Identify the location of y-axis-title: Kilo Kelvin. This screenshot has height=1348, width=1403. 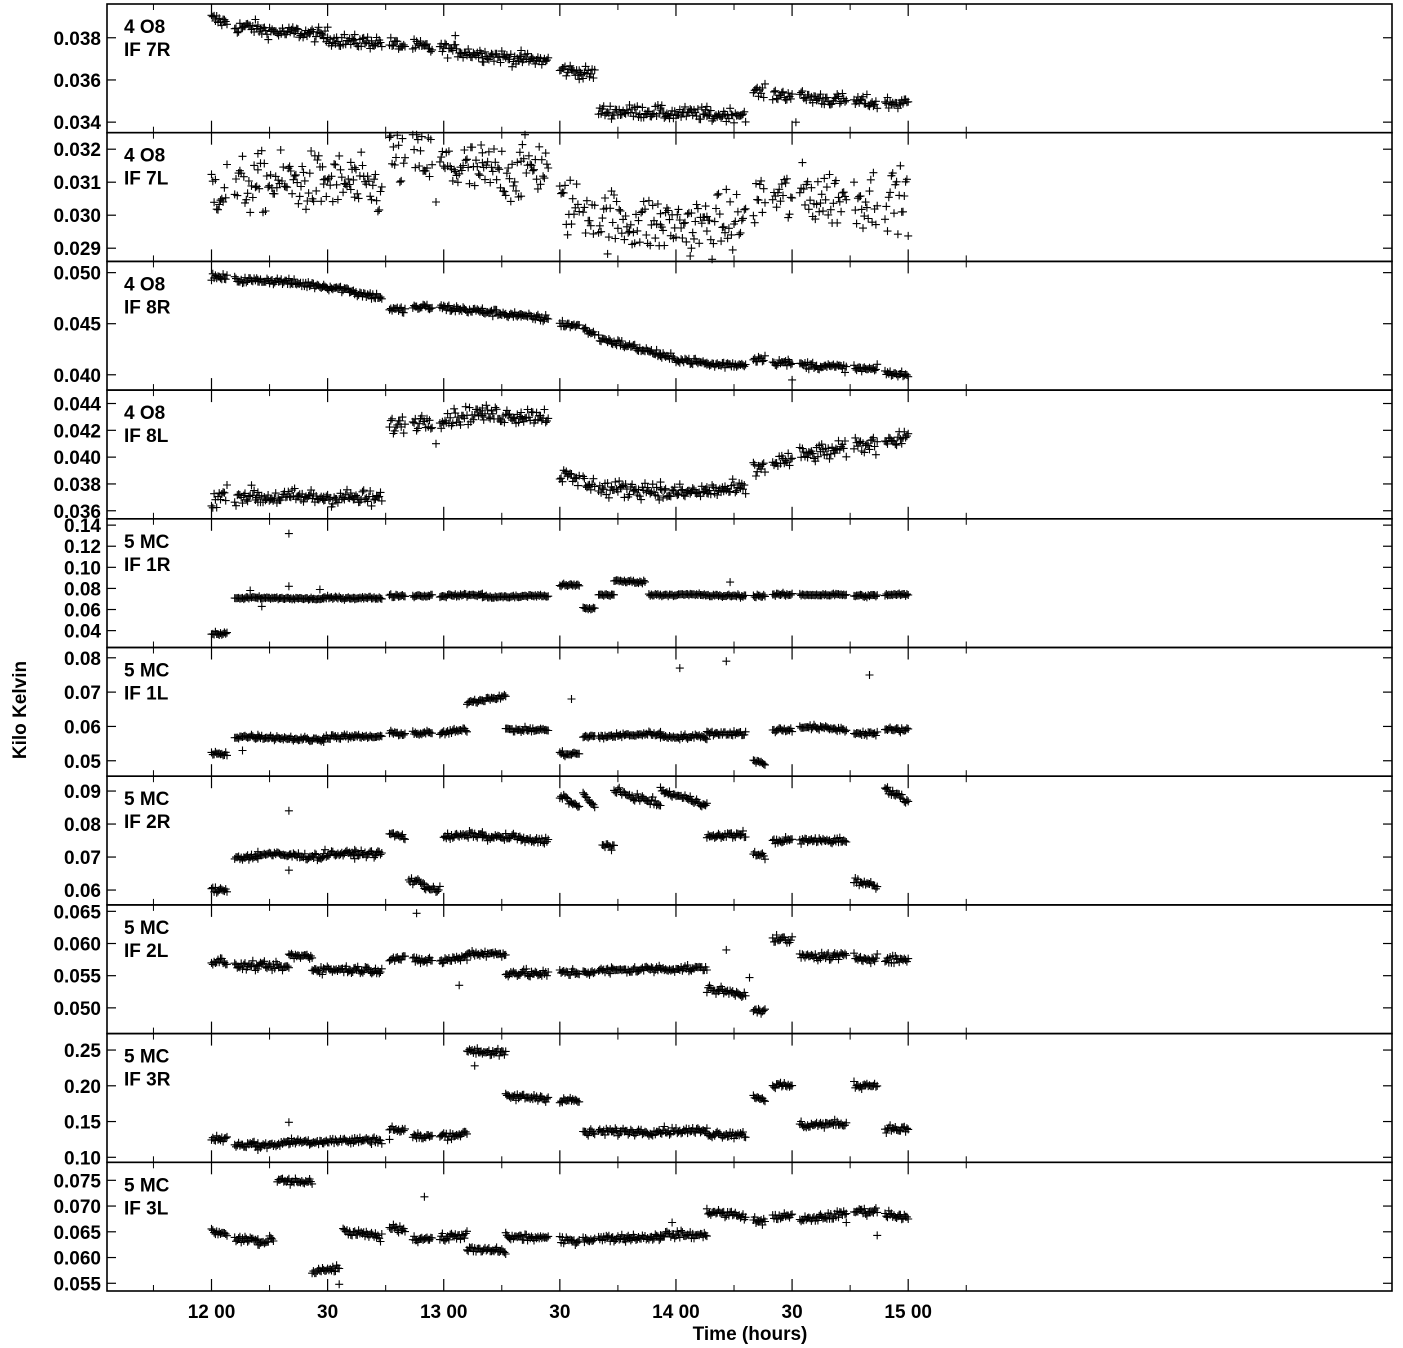
(20, 710).